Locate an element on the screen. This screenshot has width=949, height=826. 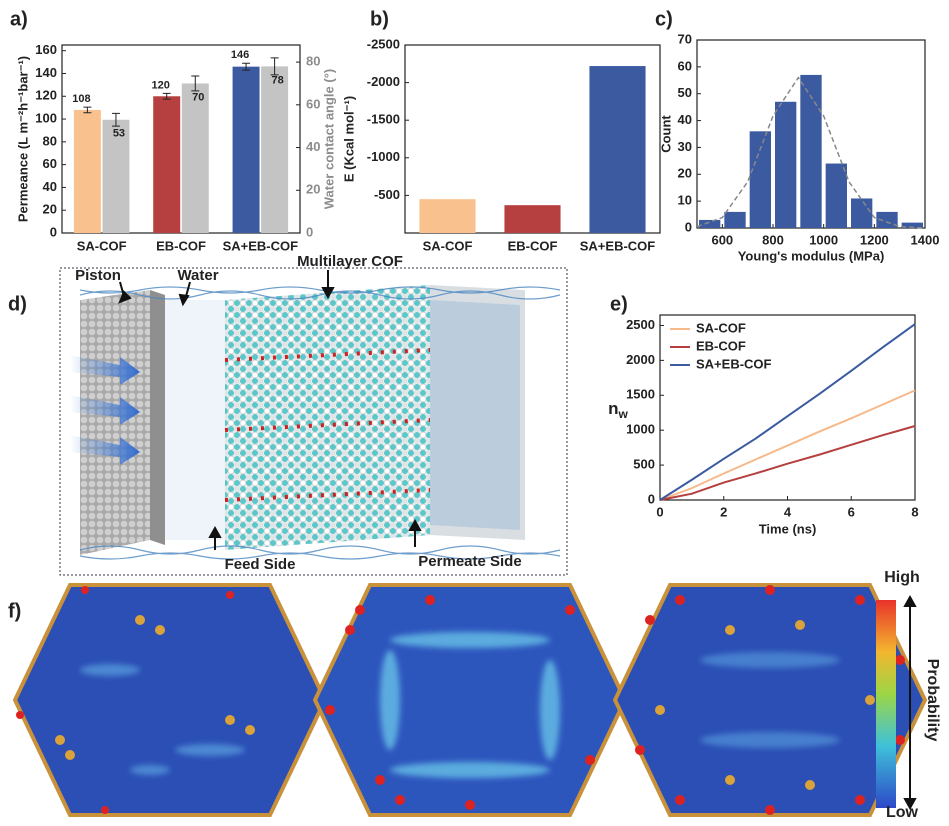
plot-frame is located at coordinates (181, 139).